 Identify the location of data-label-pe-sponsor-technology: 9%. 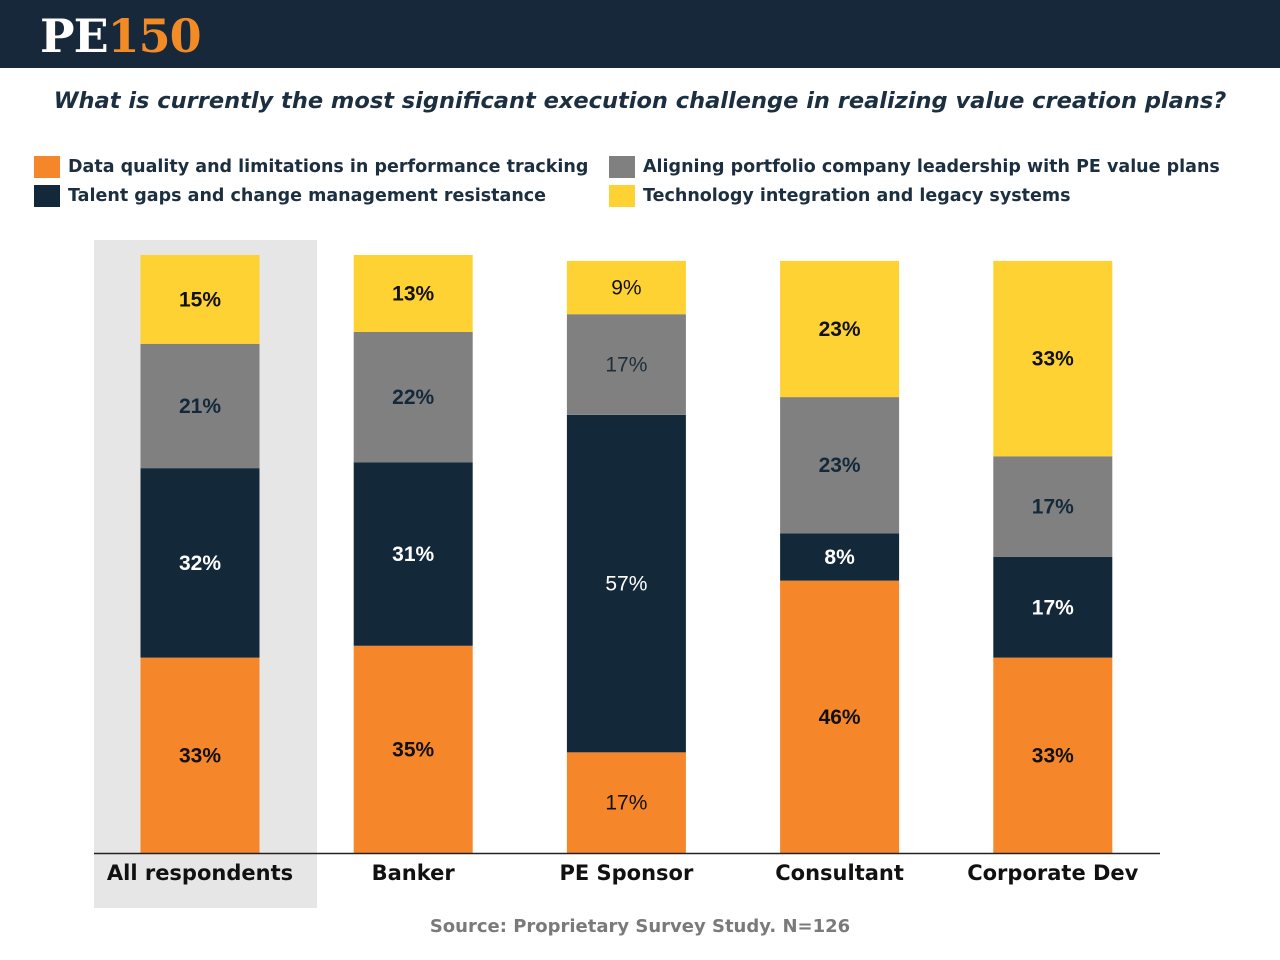
(626, 288).